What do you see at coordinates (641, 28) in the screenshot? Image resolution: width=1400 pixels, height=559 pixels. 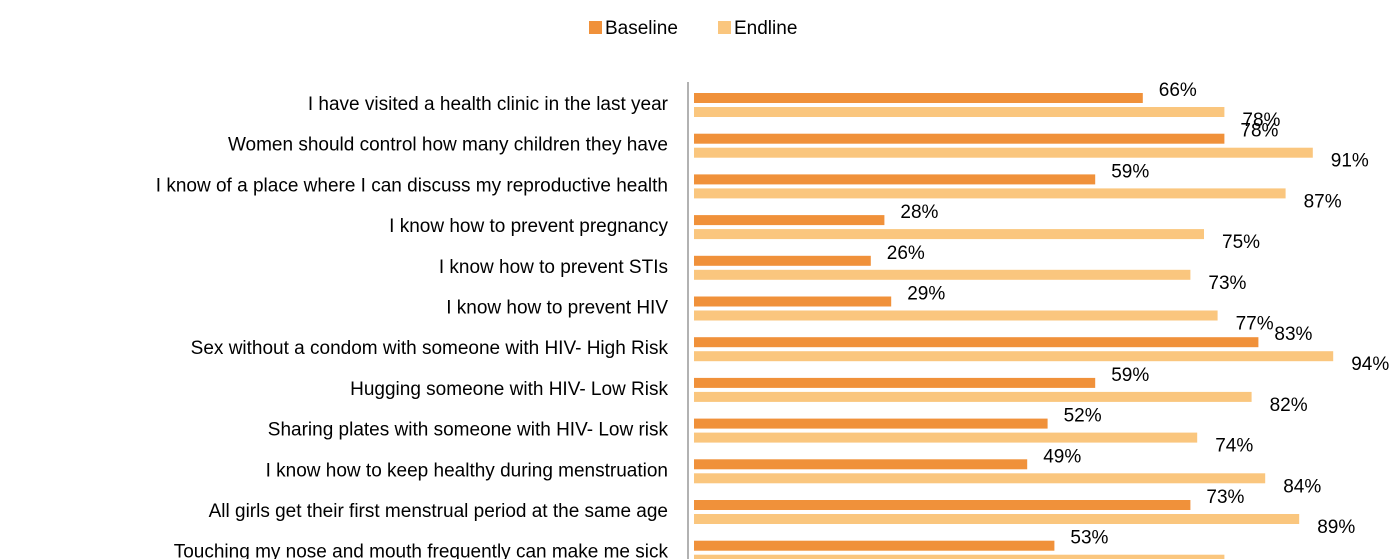 I see `legend-label: Baseline` at bounding box center [641, 28].